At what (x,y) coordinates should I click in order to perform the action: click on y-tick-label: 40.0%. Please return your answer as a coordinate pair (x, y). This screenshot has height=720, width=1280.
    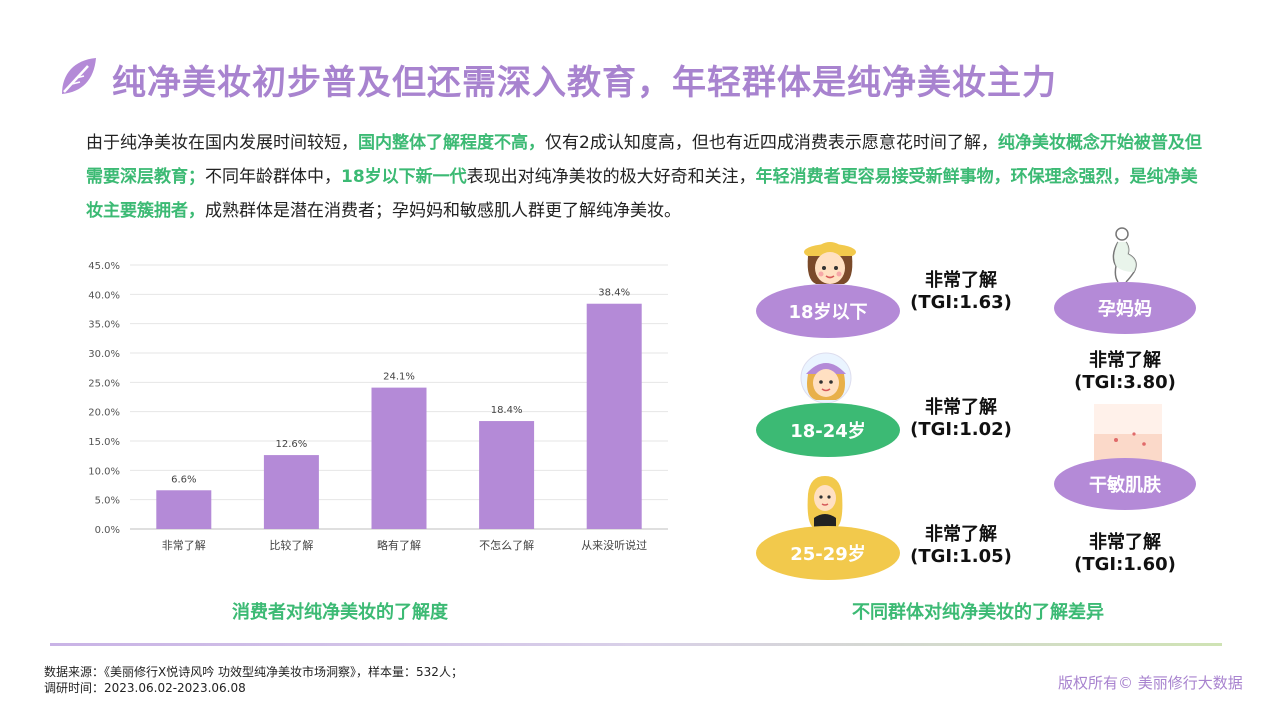
    Looking at the image, I should click on (104, 295).